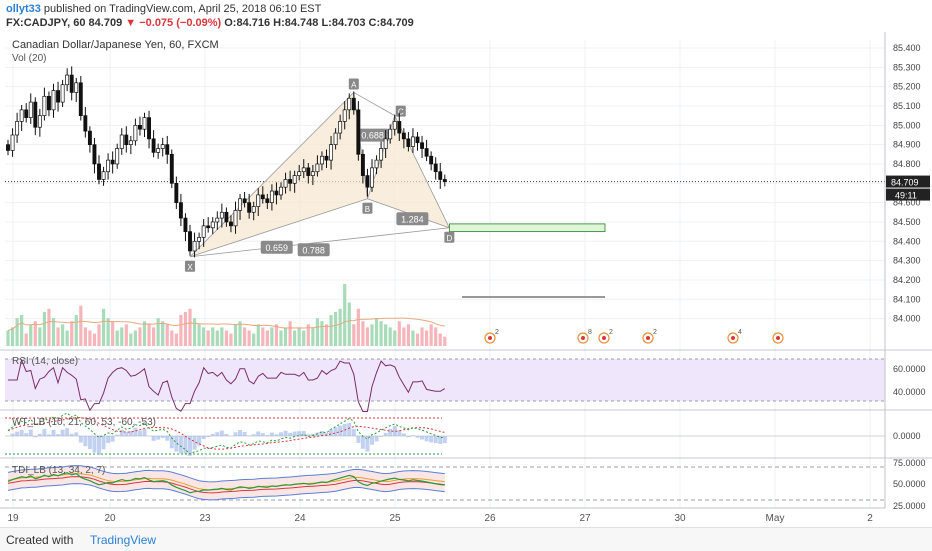 The image size is (932, 551). I want to click on price-tick-label: 85.100, so click(907, 106).